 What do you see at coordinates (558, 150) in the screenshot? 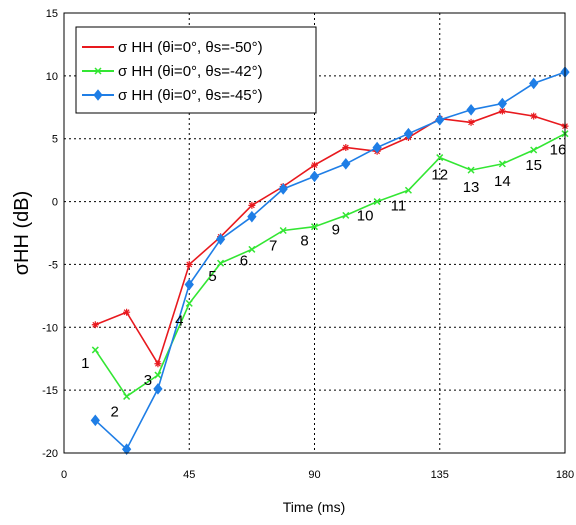
I see `point-annotation: 16` at bounding box center [558, 150].